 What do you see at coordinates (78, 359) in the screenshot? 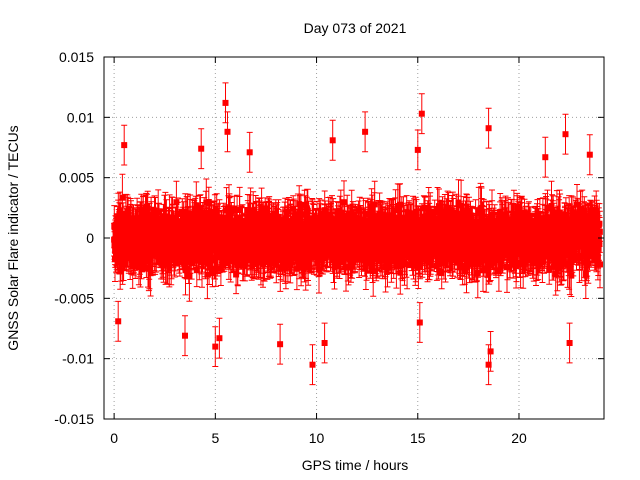
I see `y-tick-label: -0.01` at bounding box center [78, 359].